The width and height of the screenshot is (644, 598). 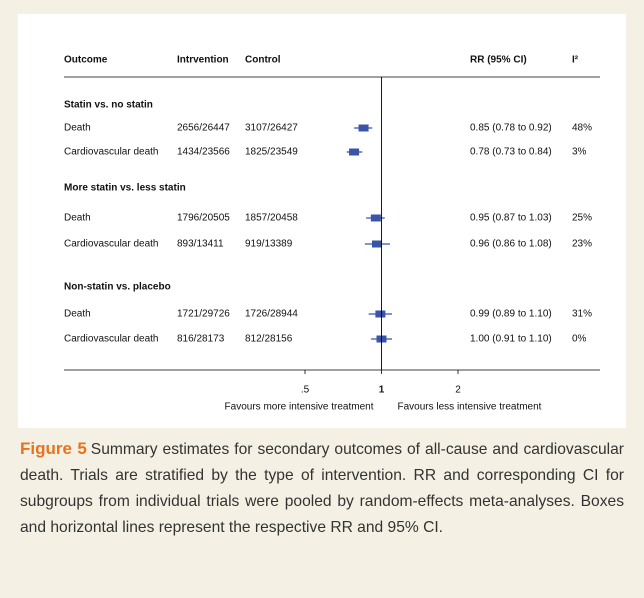 What do you see at coordinates (470, 407) in the screenshot?
I see `favours-right: Favours less intensive treatment` at bounding box center [470, 407].